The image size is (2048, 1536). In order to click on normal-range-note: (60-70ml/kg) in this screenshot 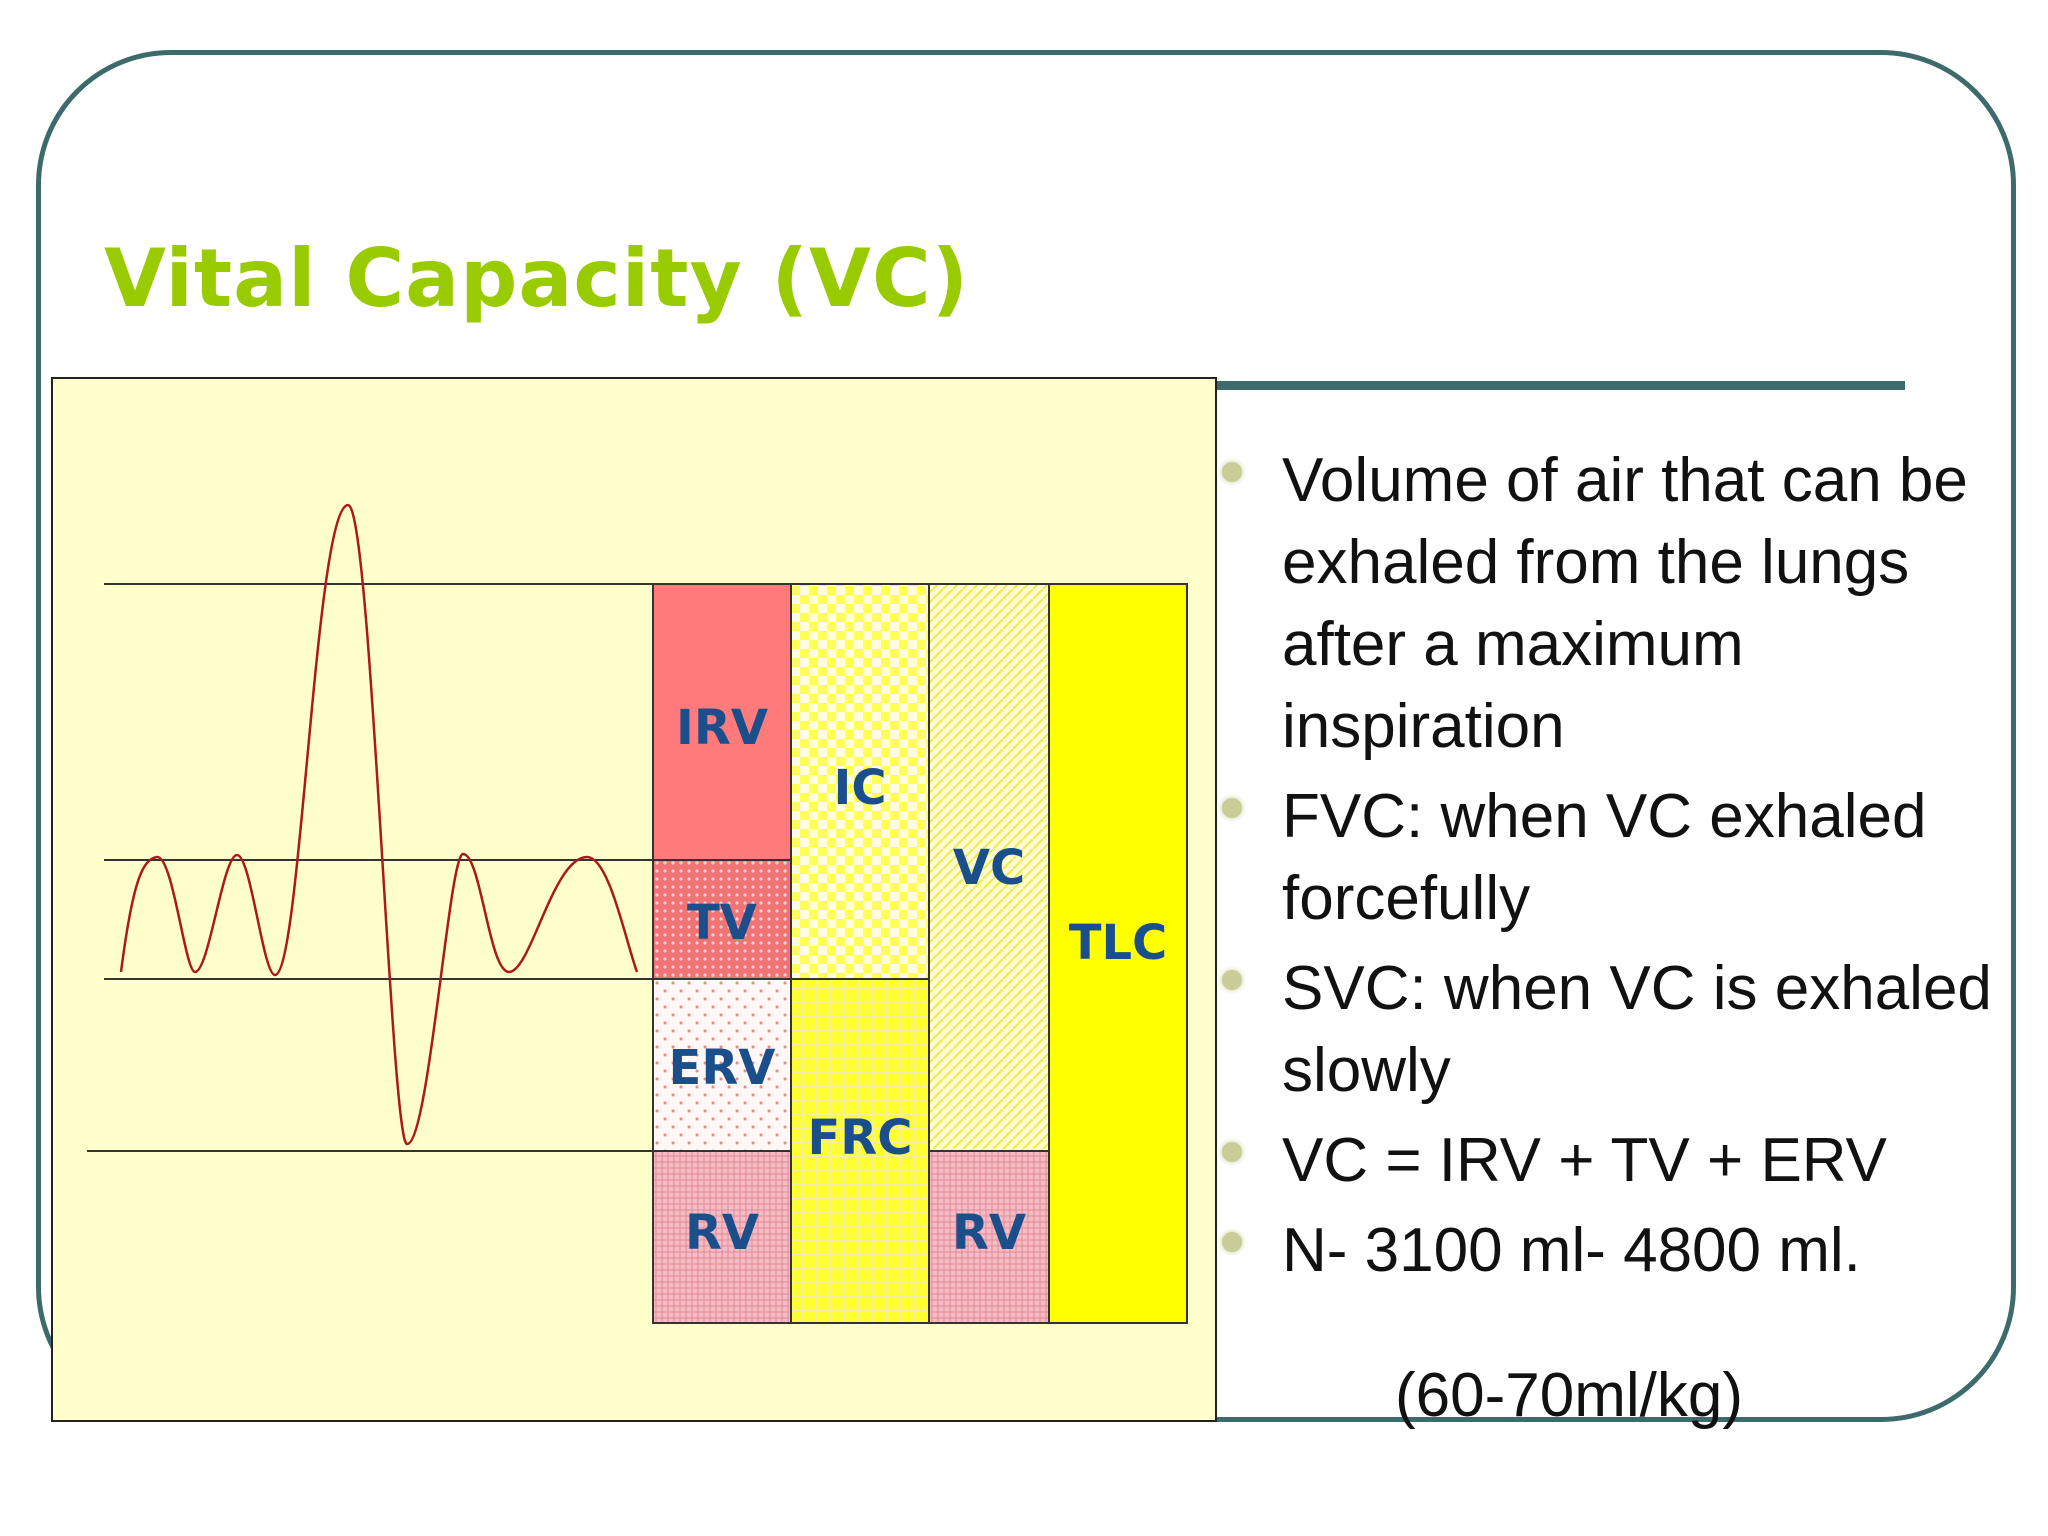, I will do `click(1569, 1395)`.